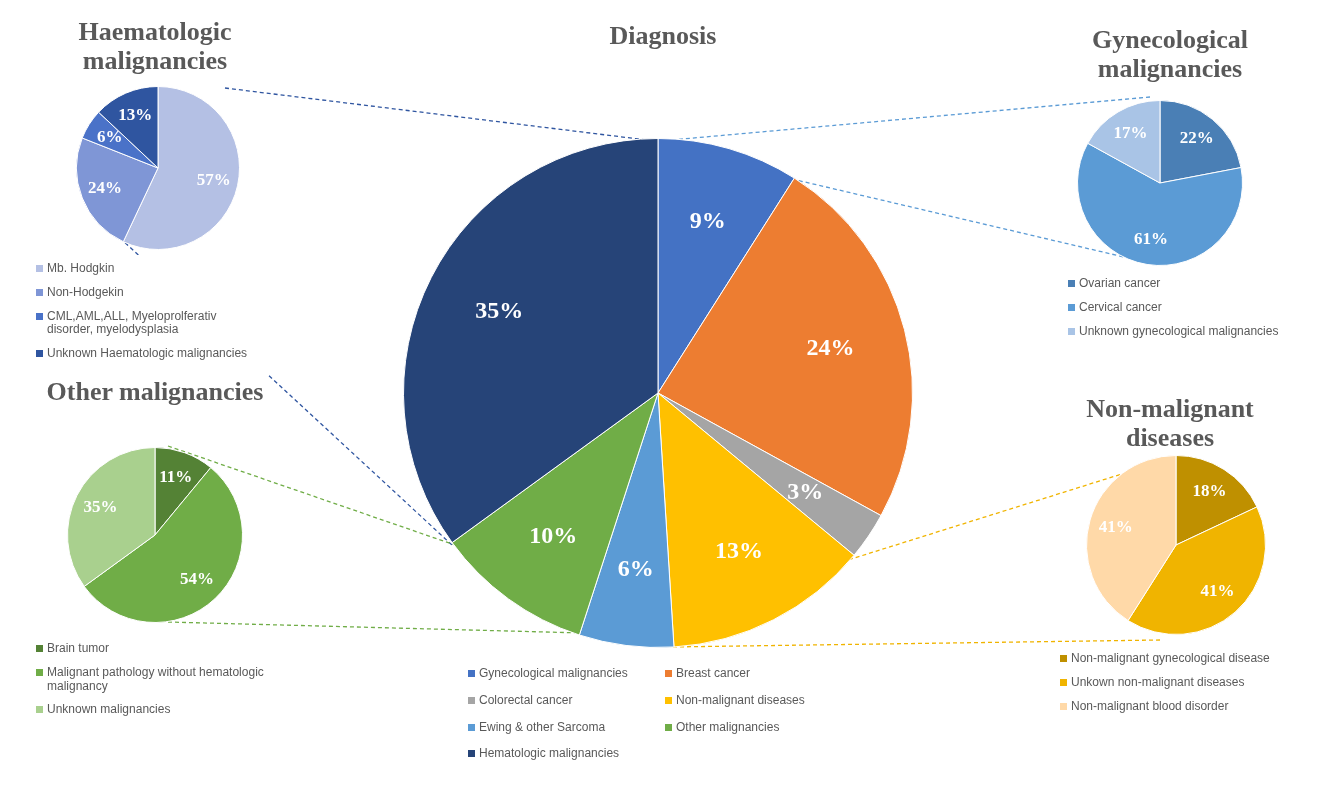 The width and height of the screenshot is (1324, 785). What do you see at coordinates (213, 179) in the screenshot?
I see `data-label: 57%` at bounding box center [213, 179].